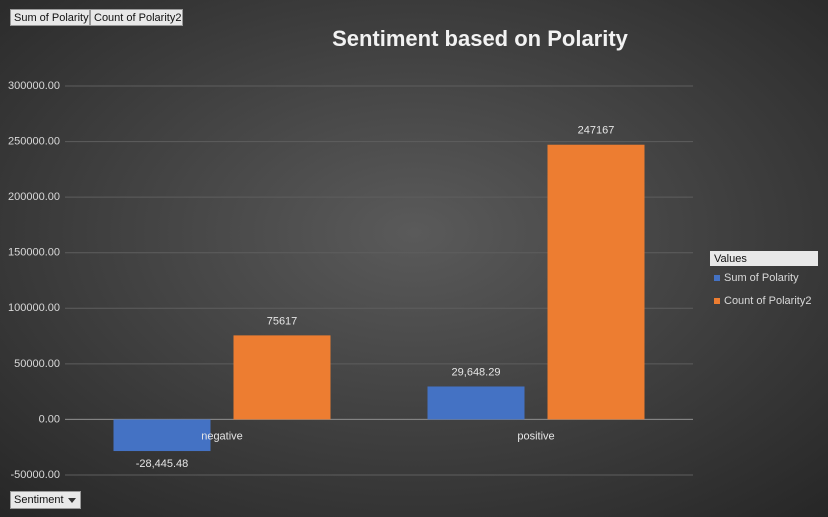  Describe the element at coordinates (282, 321) in the screenshot. I see `data-label: 75617` at that location.